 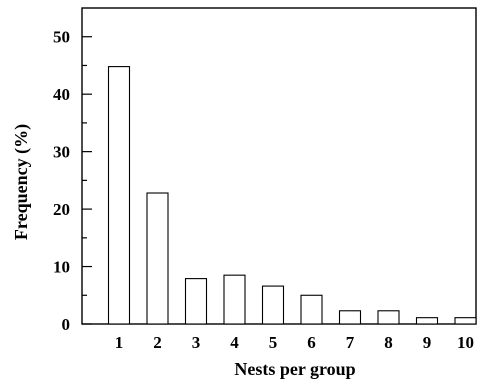 I want to click on y-tick-label: 40, so click(x=61, y=94).